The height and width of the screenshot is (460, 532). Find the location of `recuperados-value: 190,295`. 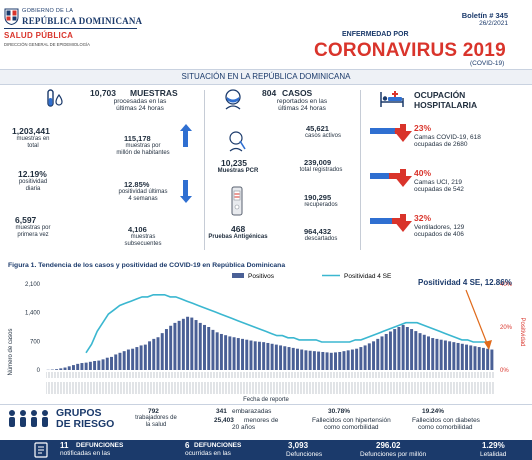

recuperados-value: 190,295 is located at coordinates (318, 197).